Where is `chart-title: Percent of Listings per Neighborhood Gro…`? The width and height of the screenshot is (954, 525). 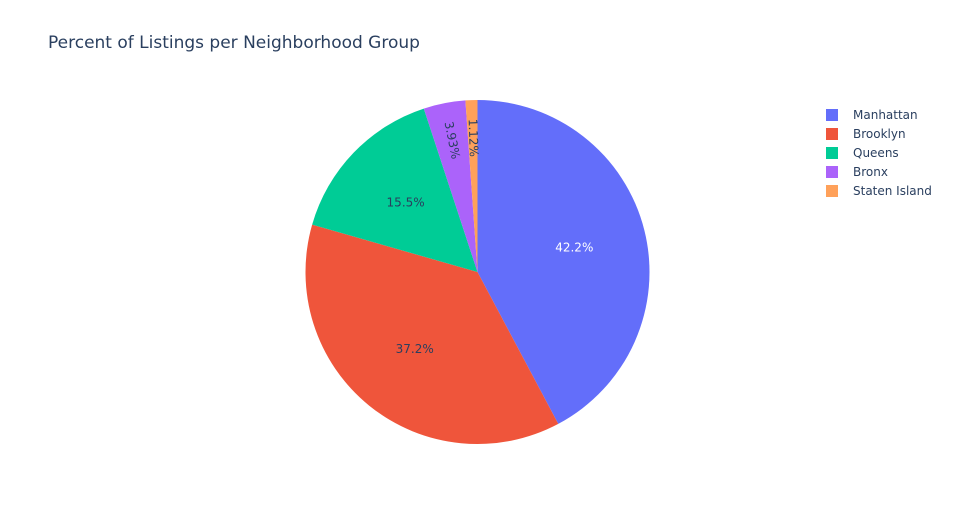 chart-title: Percent of Listings per Neighborhood Gro… is located at coordinates (234, 43).